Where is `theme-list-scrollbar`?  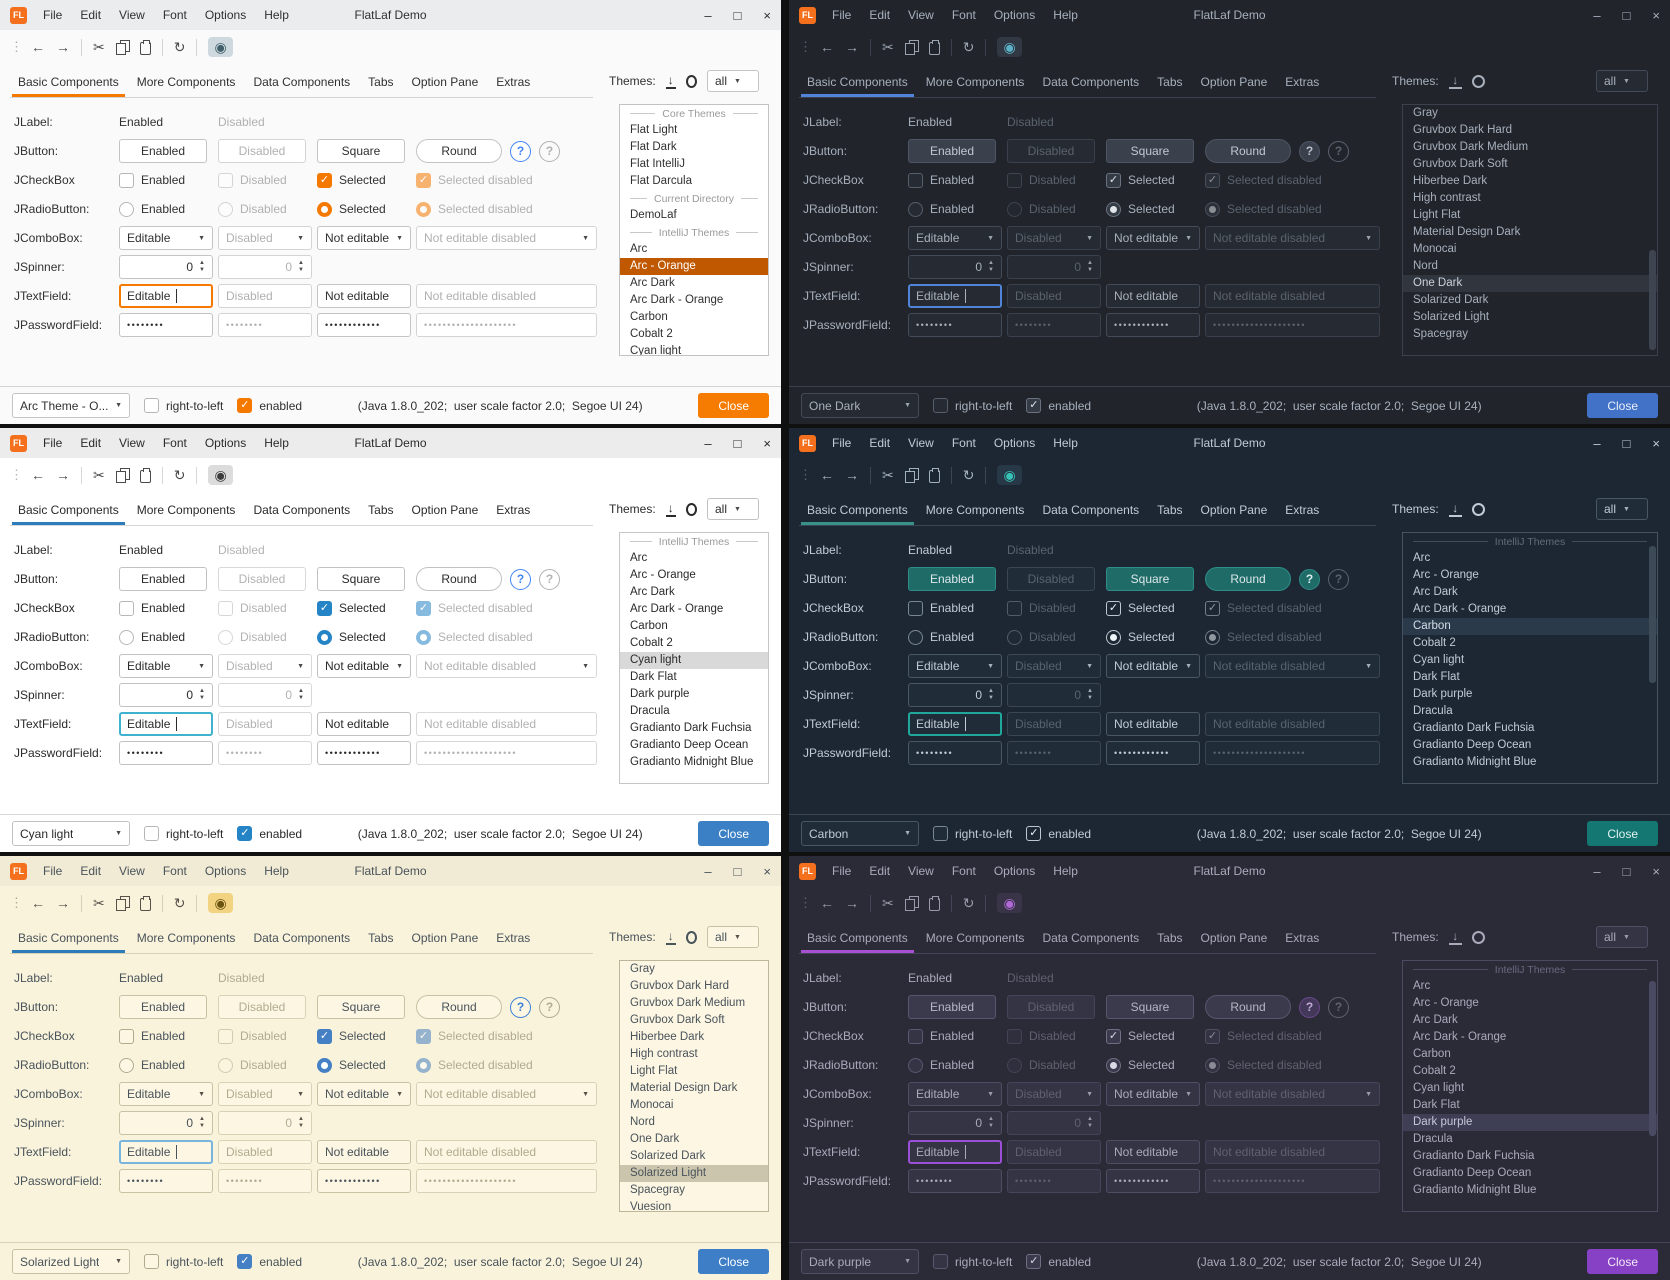
theme-list-scrollbar is located at coordinates (1652, 1058).